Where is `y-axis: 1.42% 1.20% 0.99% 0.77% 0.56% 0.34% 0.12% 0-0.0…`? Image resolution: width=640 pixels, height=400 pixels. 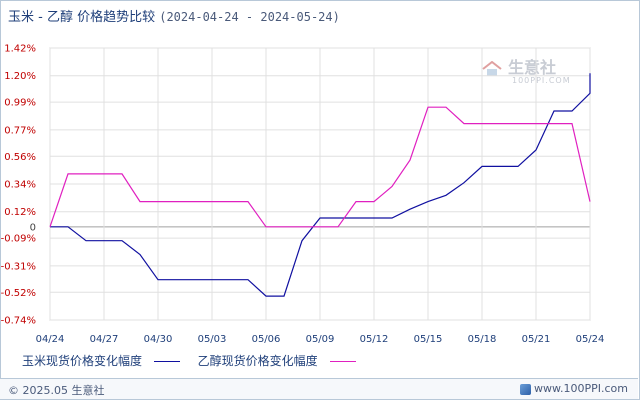 y-axis: 1.42% 1.20% 0.99% 0.77% 0.56% 0.34% 0.12% 0-0.0… is located at coordinates (18, 185).